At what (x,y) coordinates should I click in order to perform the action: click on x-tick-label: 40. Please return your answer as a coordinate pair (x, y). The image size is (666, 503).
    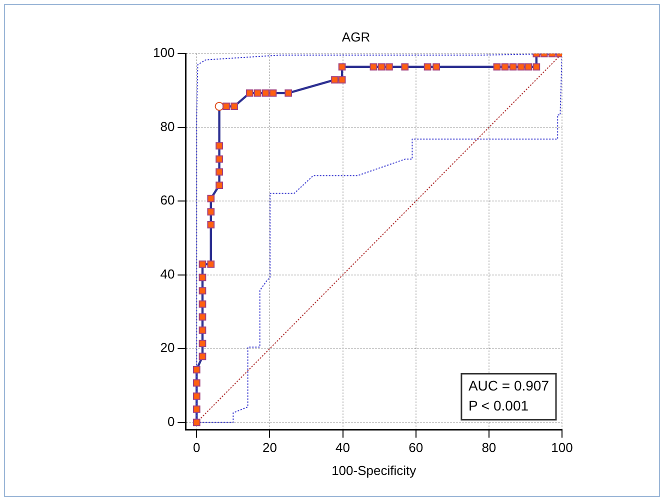
    Looking at the image, I should click on (343, 448).